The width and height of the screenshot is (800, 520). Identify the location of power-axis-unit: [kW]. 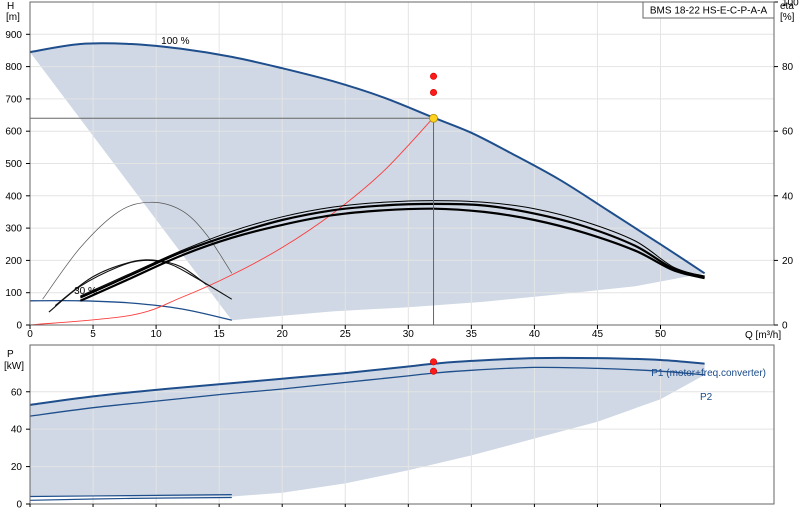
(14, 366).